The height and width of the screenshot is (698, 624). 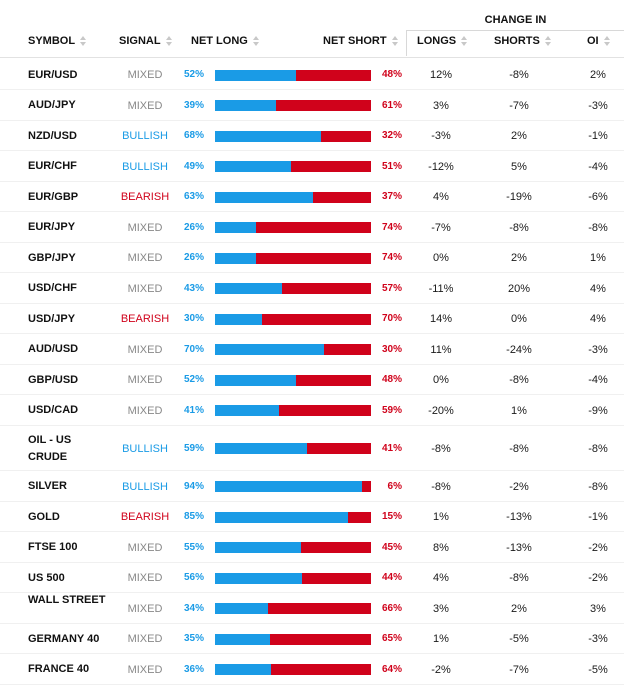 I want to click on table-row: WALL STREET MIXED 34% 66% 3% 2% 3%, so click(x=312, y=608).